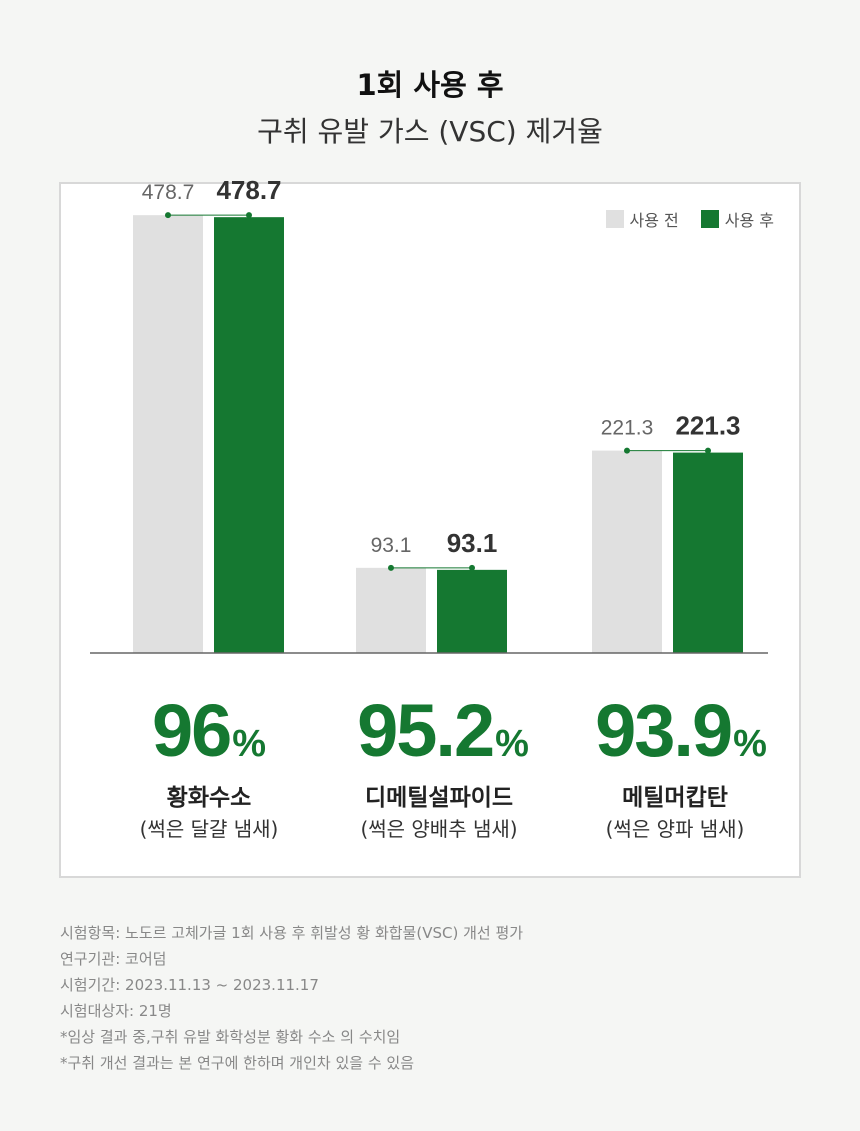 The image size is (860, 1131). Describe the element at coordinates (191, 730) in the screenshot. I see `result-percent-value: 96` at that location.